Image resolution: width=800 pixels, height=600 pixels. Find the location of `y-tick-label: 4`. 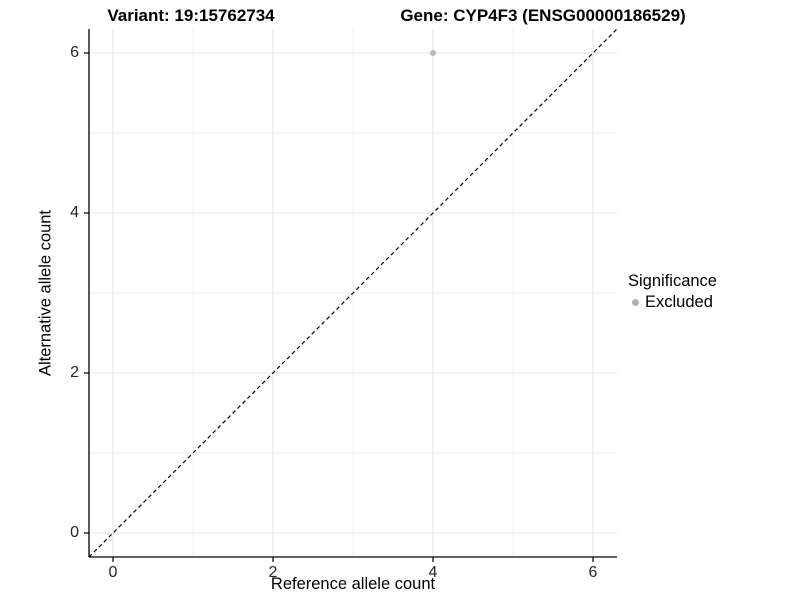

y-tick-label: 4 is located at coordinates (74, 212).